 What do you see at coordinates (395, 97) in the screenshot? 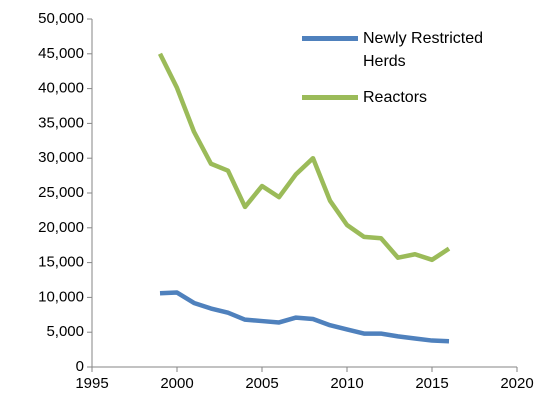
I see `legend-label: Reactors` at bounding box center [395, 97].